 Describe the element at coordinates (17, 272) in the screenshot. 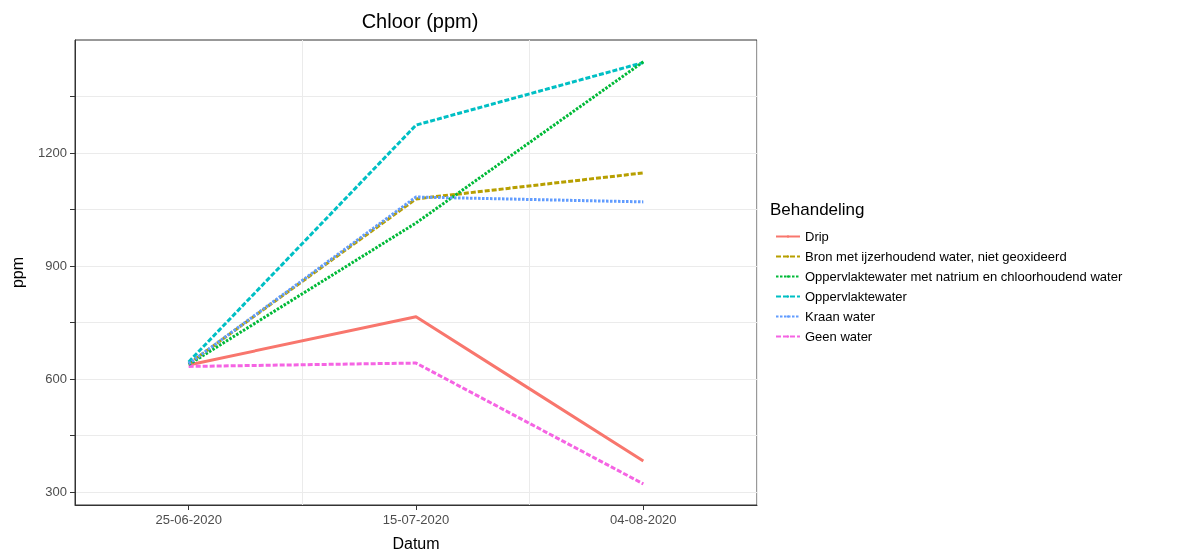

I see `y-axis-title: ppm` at that location.